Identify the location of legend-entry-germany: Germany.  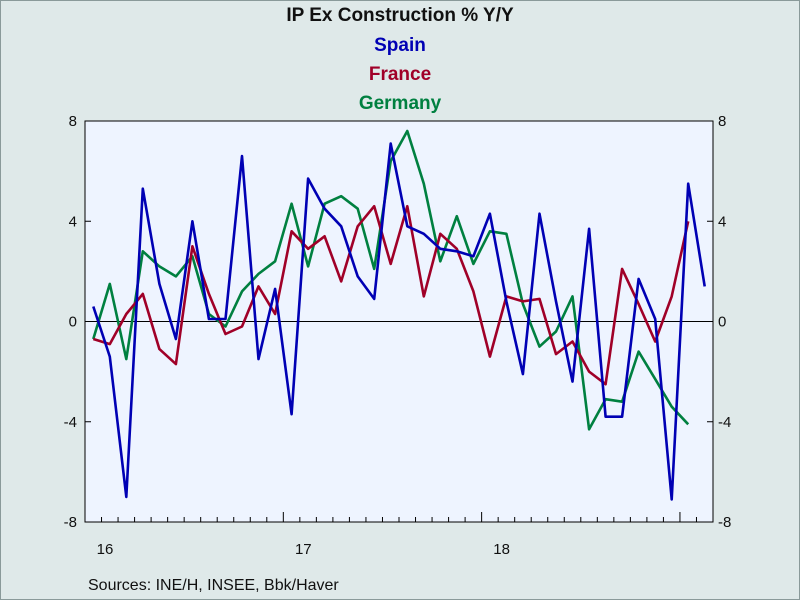
(400, 103).